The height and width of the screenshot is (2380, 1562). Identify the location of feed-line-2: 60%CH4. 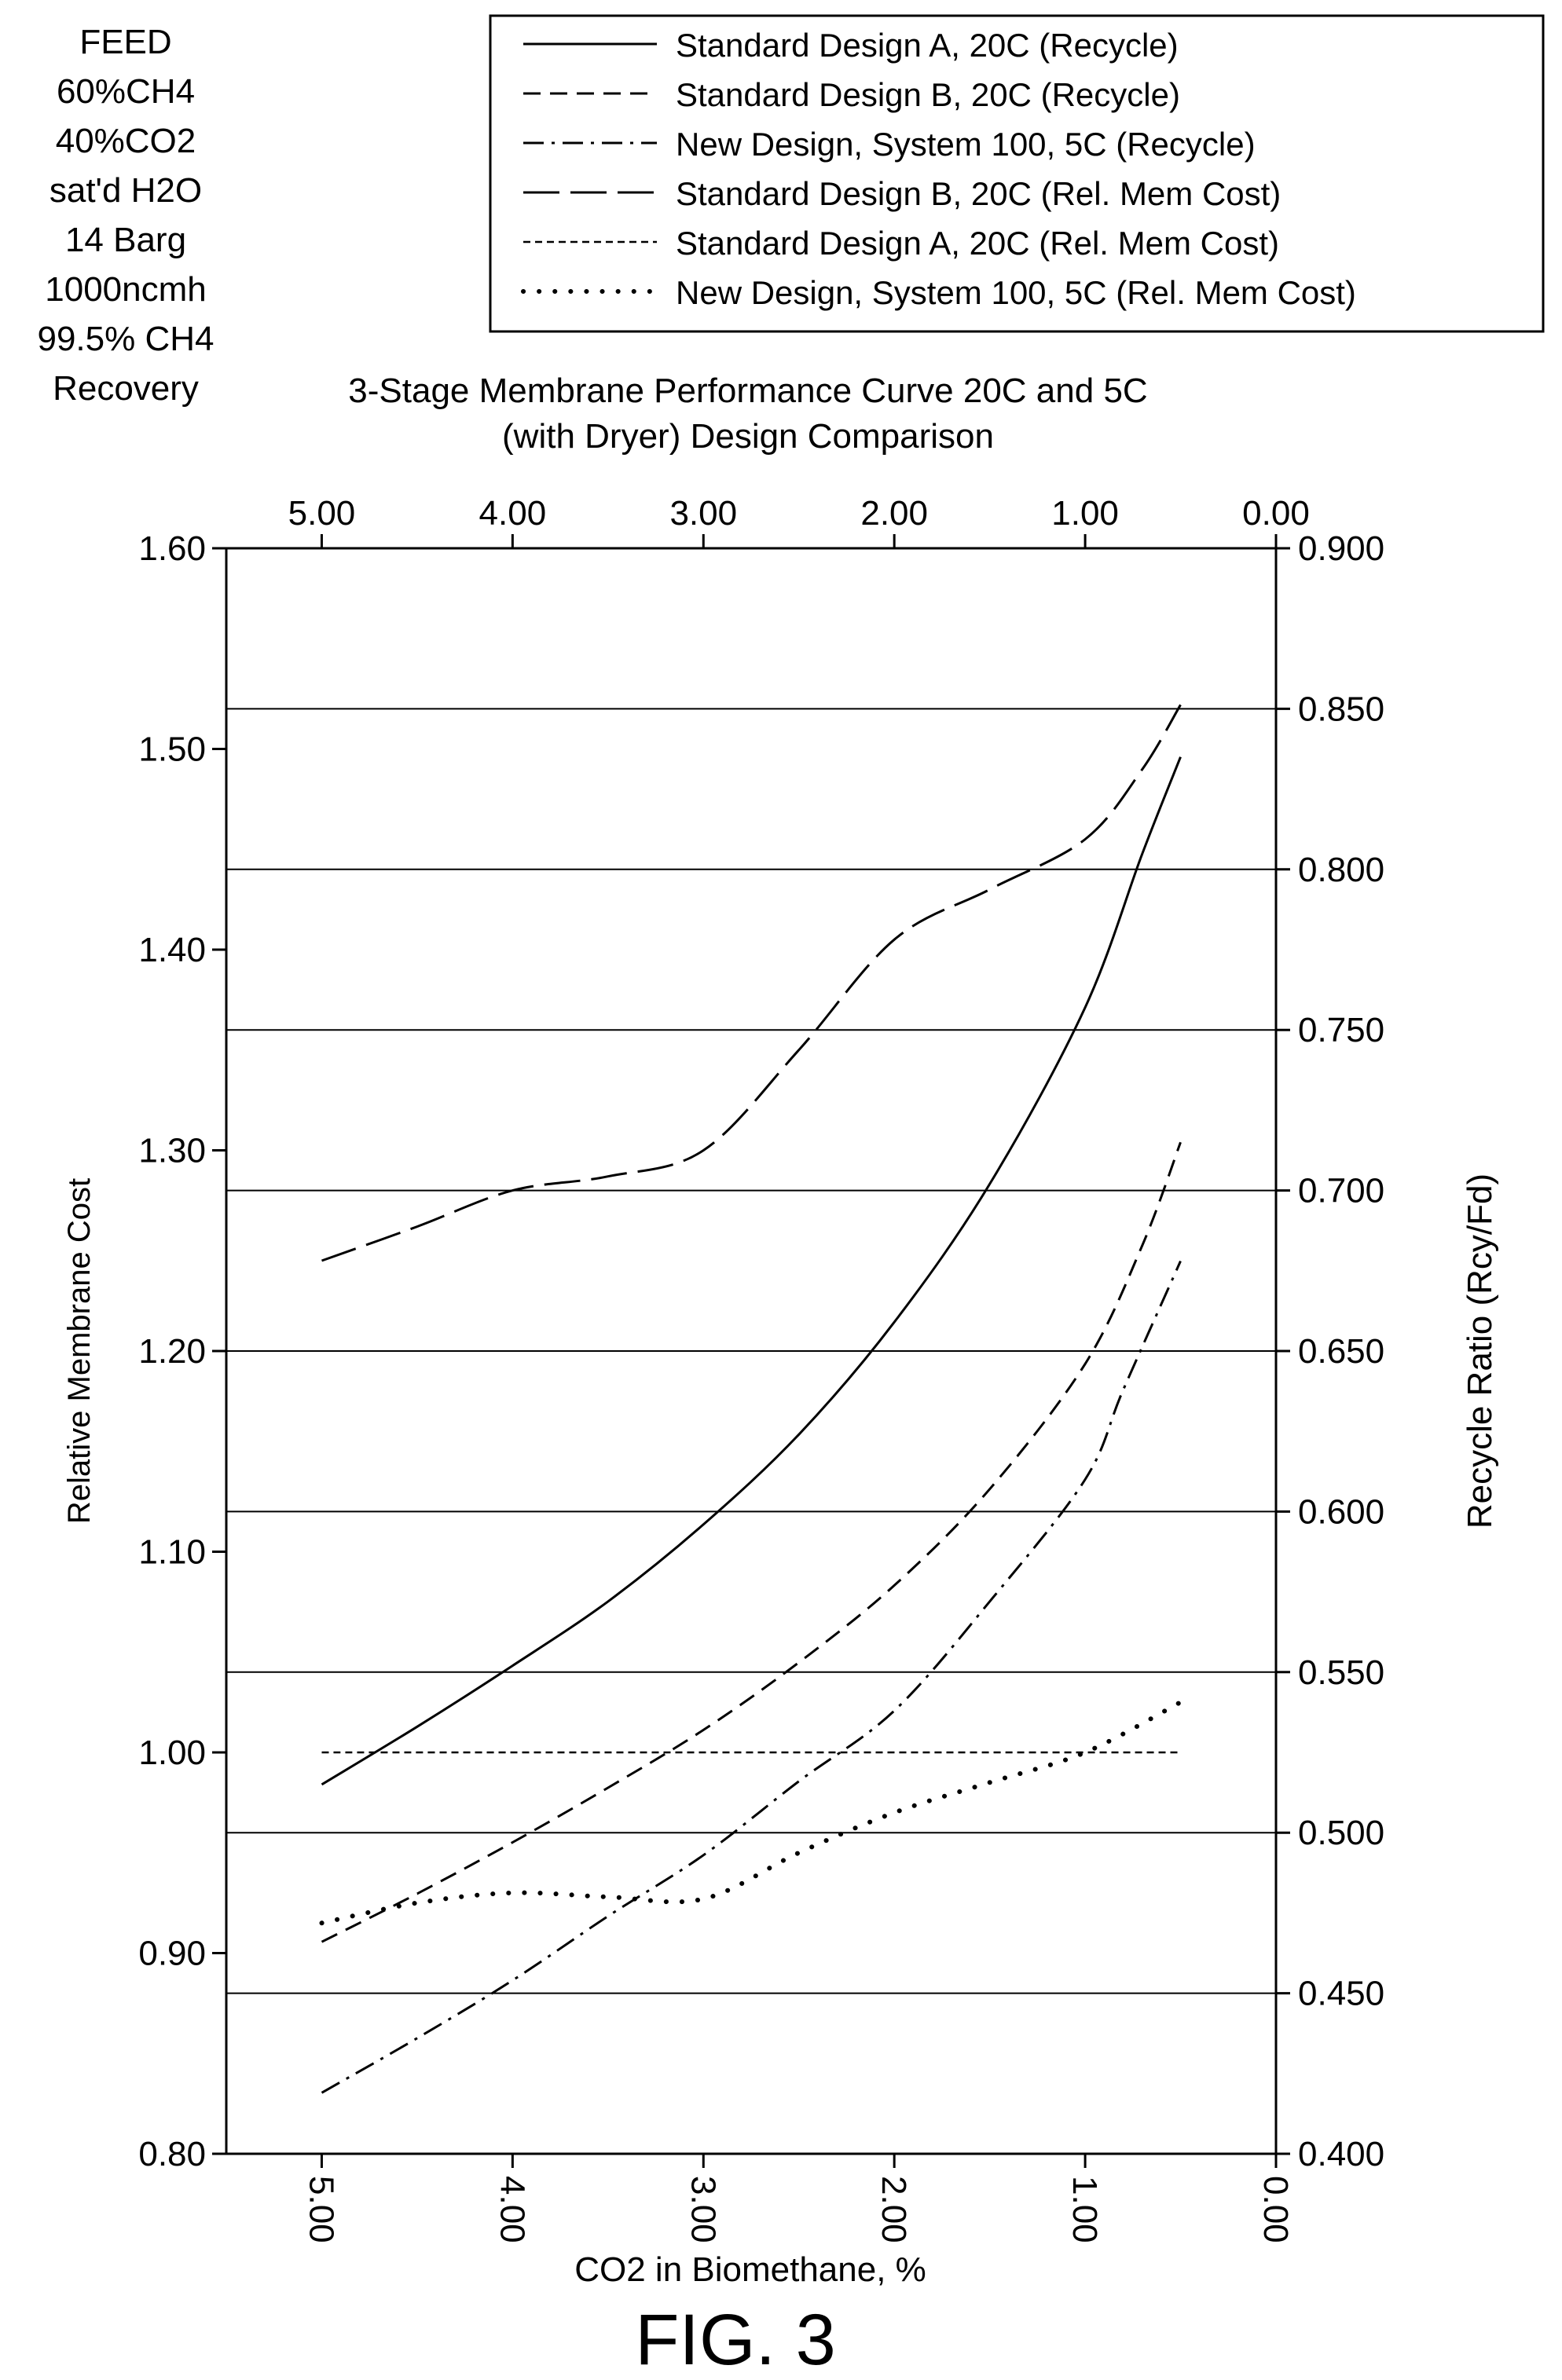
(126, 91).